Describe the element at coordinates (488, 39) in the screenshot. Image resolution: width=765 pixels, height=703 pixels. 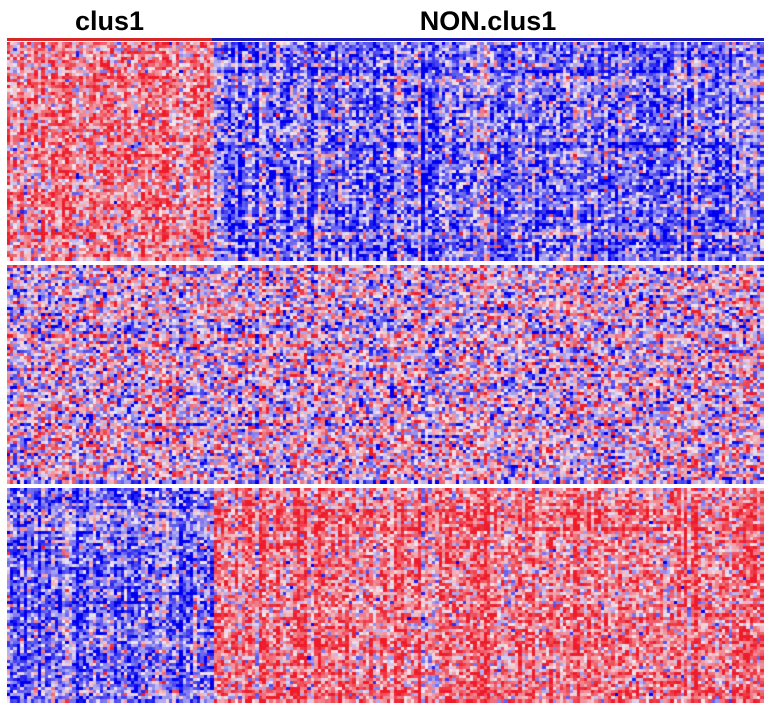
I see `group-bar-non-clus1` at that location.